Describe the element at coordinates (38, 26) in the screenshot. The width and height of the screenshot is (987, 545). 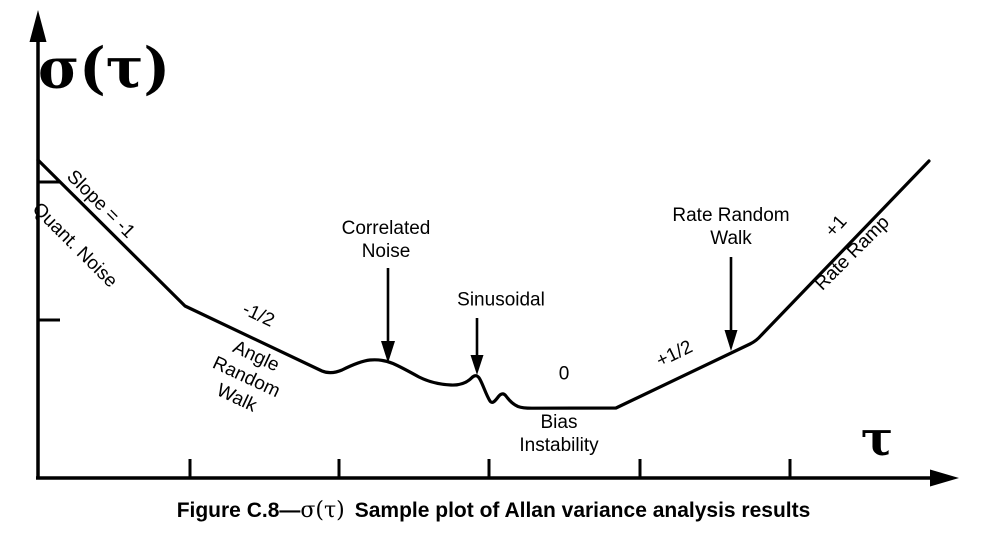
I see `y-axis-arrowhead-icon` at that location.